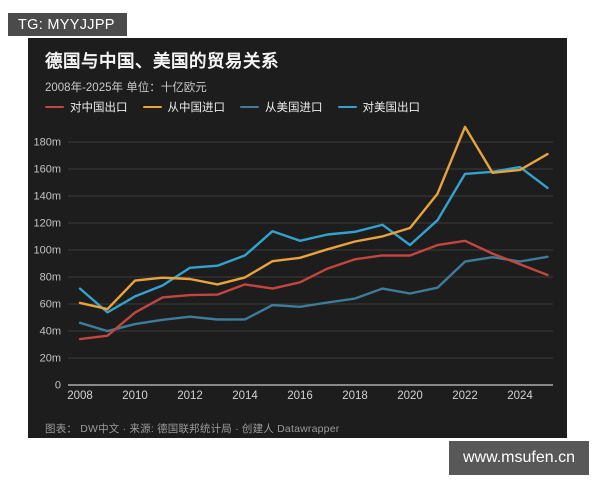 The width and height of the screenshot is (600, 480). Describe the element at coordinates (245, 396) in the screenshot. I see `svg-text: 2014` at that location.